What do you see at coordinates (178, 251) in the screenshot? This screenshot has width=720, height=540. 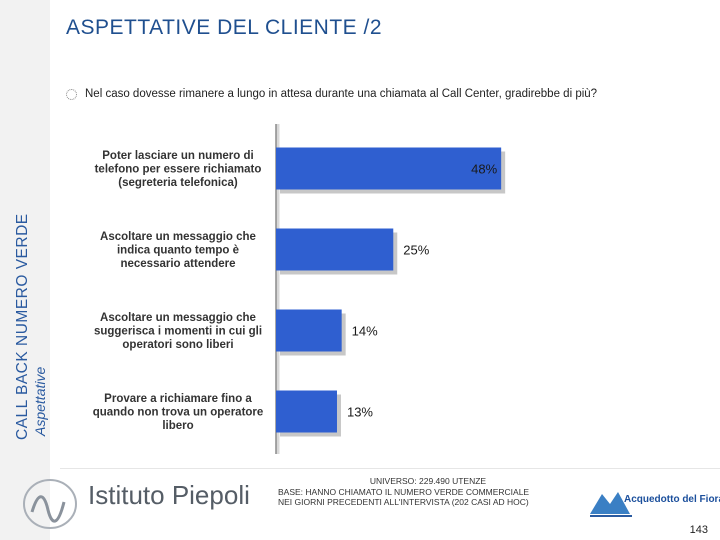 I see `category-label: indica quanto tempo è` at bounding box center [178, 251].